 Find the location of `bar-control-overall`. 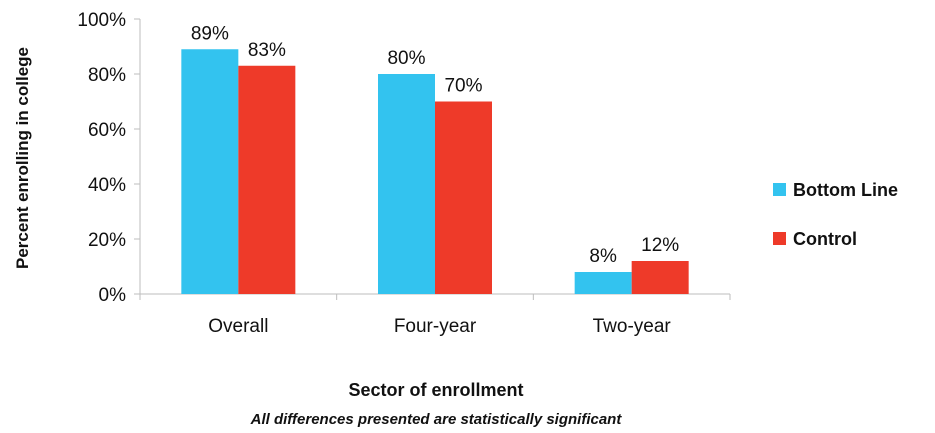

bar-control-overall is located at coordinates (267, 179).